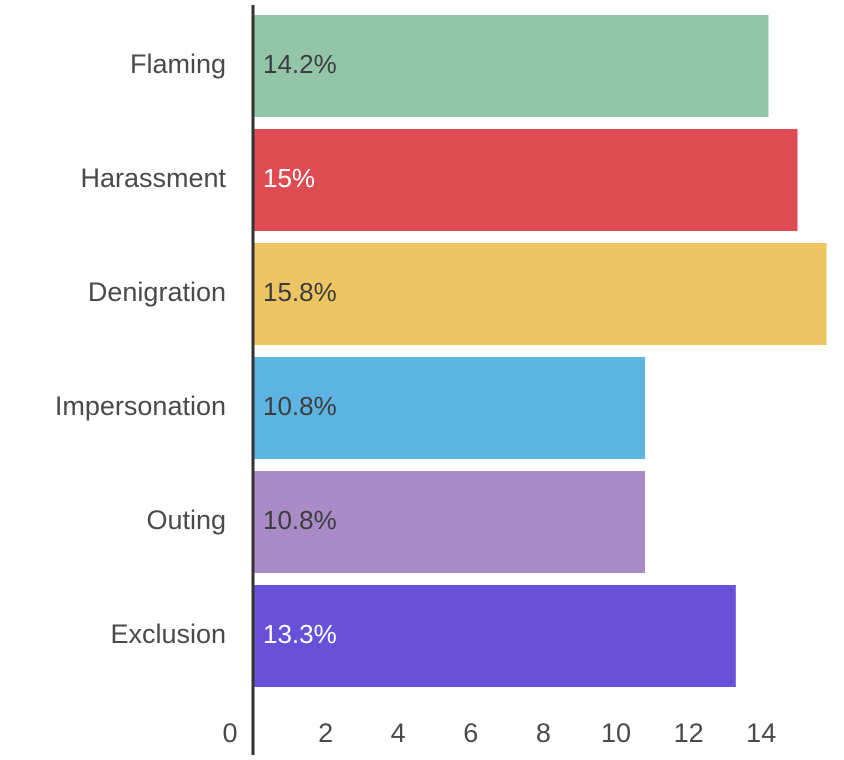 This screenshot has height=760, width=844. Describe the element at coordinates (761, 733) in the screenshot. I see `x-tick-label-14: 14` at that location.